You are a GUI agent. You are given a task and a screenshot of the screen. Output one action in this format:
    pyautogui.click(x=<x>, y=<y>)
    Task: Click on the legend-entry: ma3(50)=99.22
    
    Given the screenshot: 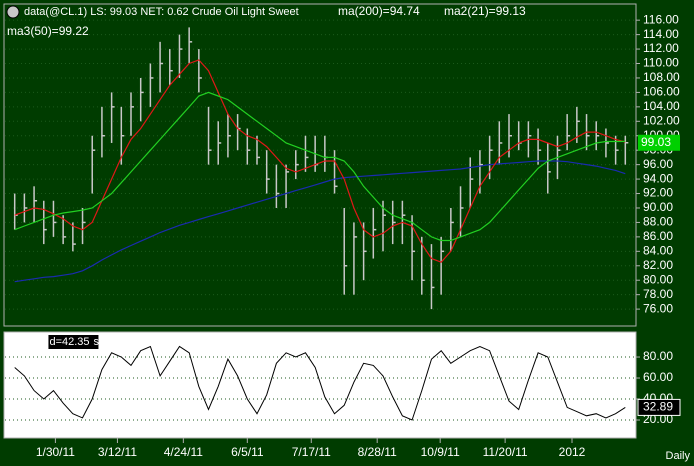 What is the action you would take?
    pyautogui.click(x=48, y=31)
    